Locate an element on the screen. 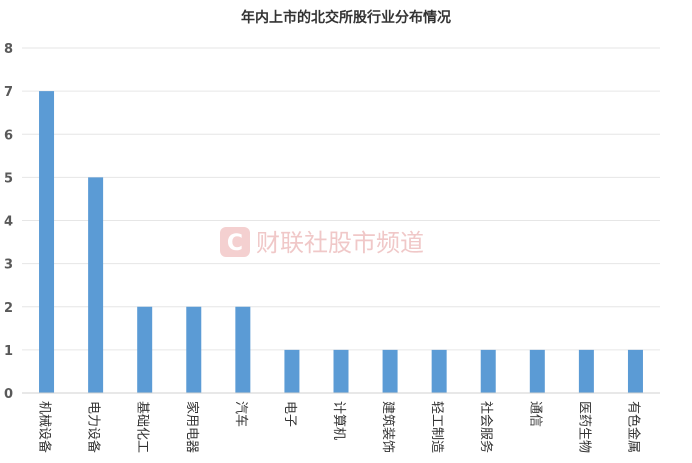  x-tick-label-9: 社会服务 is located at coordinates (486, 427).